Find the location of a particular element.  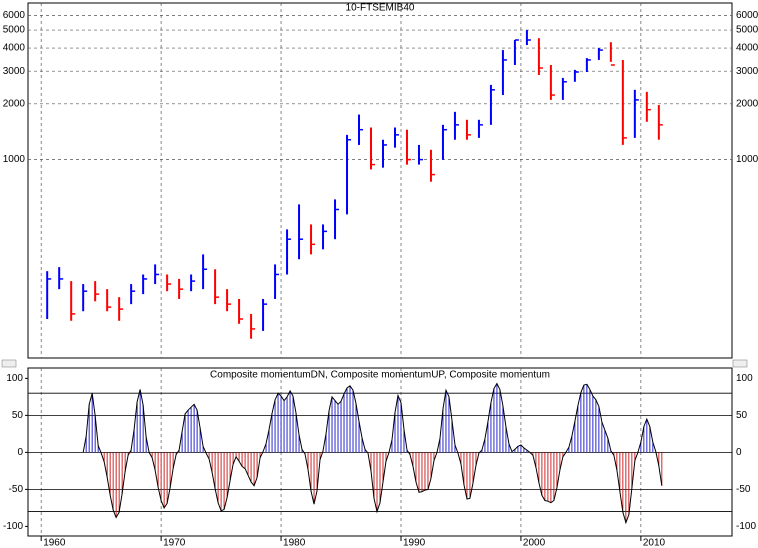

y-tick-label: 3000 is located at coordinates (14, 71).